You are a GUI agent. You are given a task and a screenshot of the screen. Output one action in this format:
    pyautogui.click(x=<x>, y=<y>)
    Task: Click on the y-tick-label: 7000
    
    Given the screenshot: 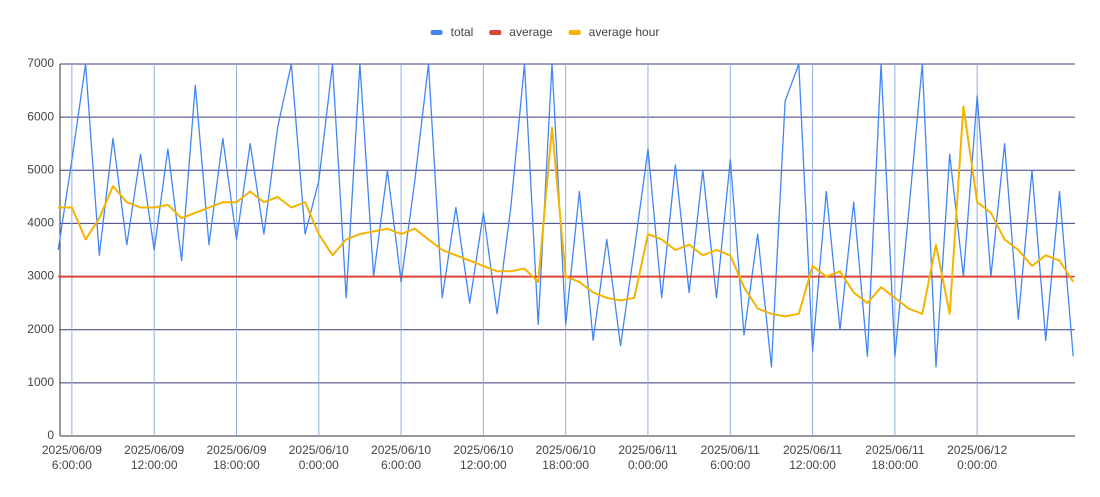 What is the action you would take?
    pyautogui.click(x=40, y=63)
    